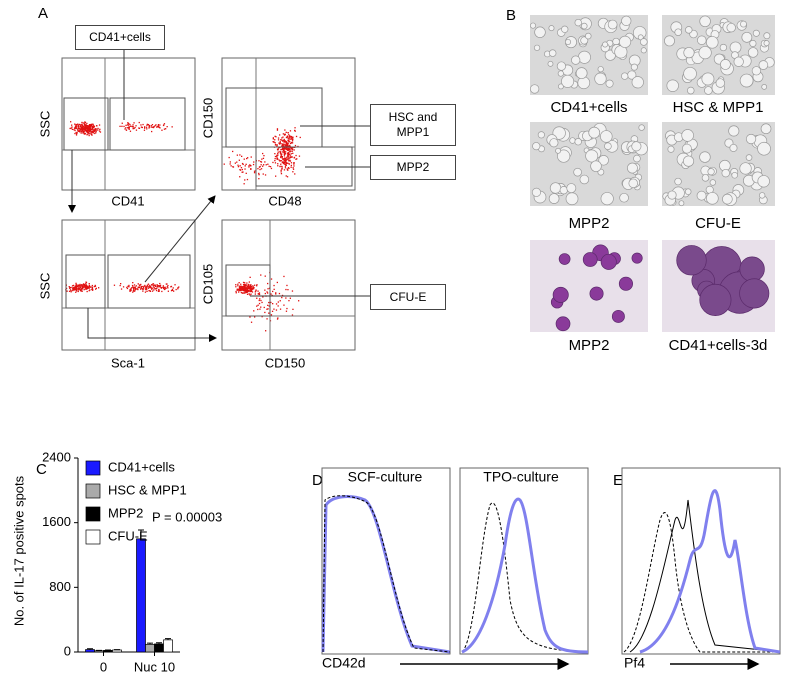 This screenshot has height=678, width=795. I want to click on legend-swatch, so click(93, 468).